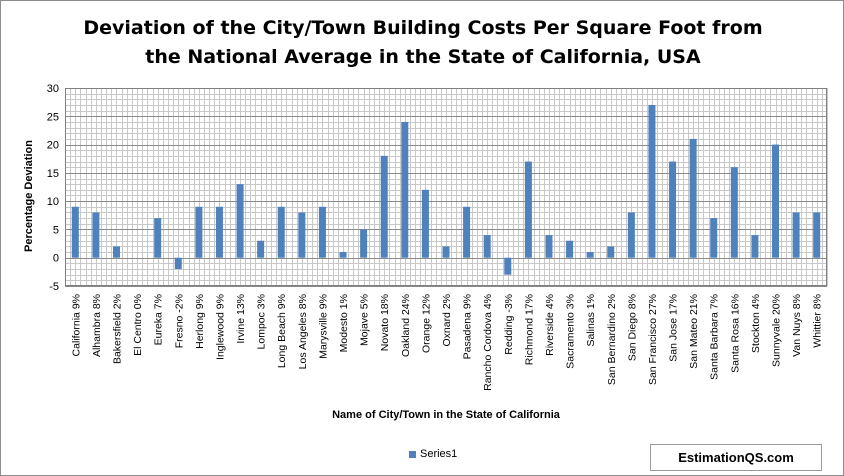 The width and height of the screenshot is (844, 476). What do you see at coordinates (488, 342) in the screenshot?
I see `x-tick-label: Rancho Cordova 4%` at bounding box center [488, 342].